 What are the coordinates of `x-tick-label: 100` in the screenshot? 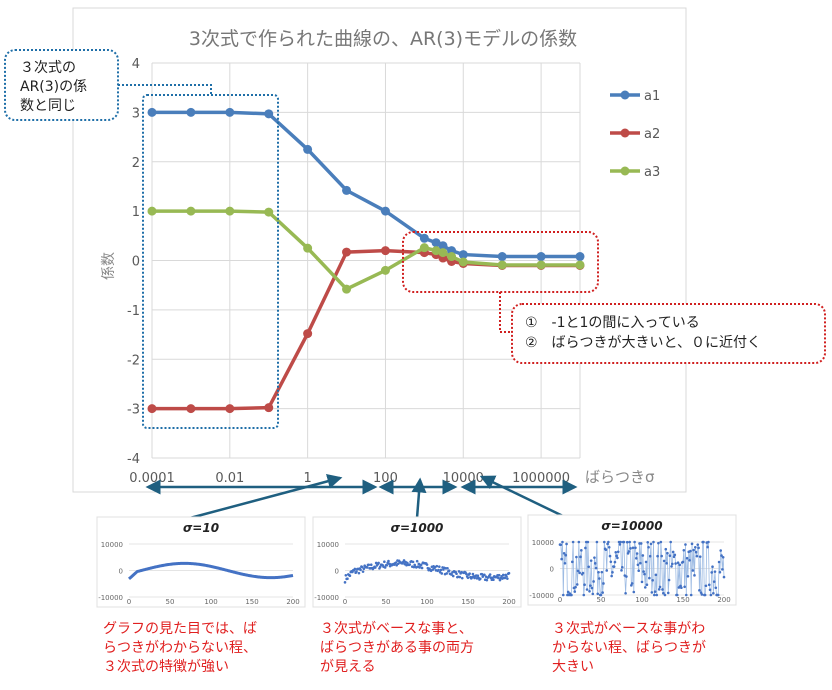 It's located at (385, 478).